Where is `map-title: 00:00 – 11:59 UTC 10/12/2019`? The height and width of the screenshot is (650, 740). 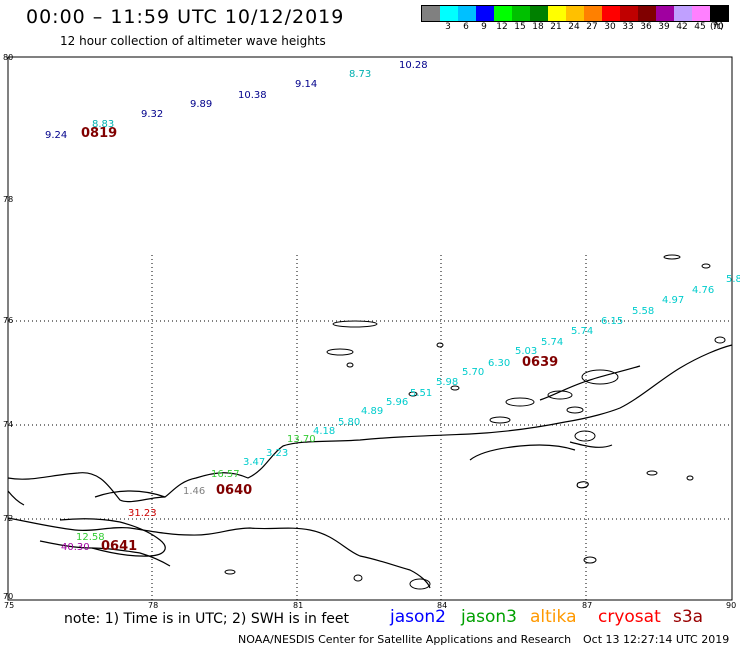
map-title: 00:00 – 11:59 UTC 10/12/2019 is located at coordinates (185, 17).